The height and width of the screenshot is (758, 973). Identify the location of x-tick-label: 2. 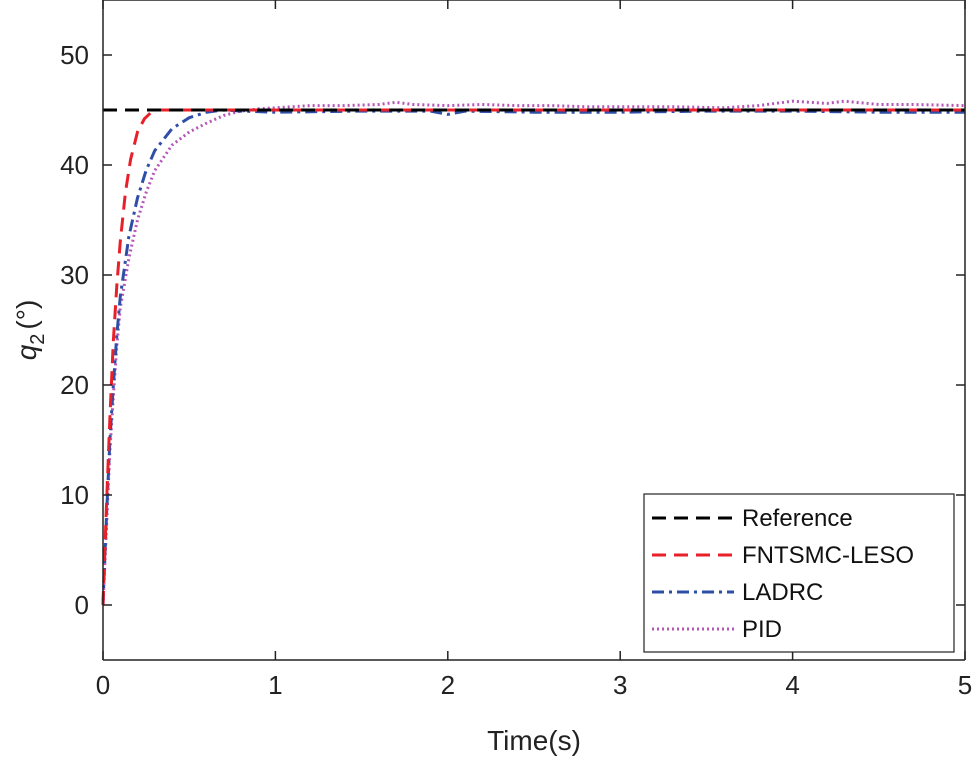
(448, 685).